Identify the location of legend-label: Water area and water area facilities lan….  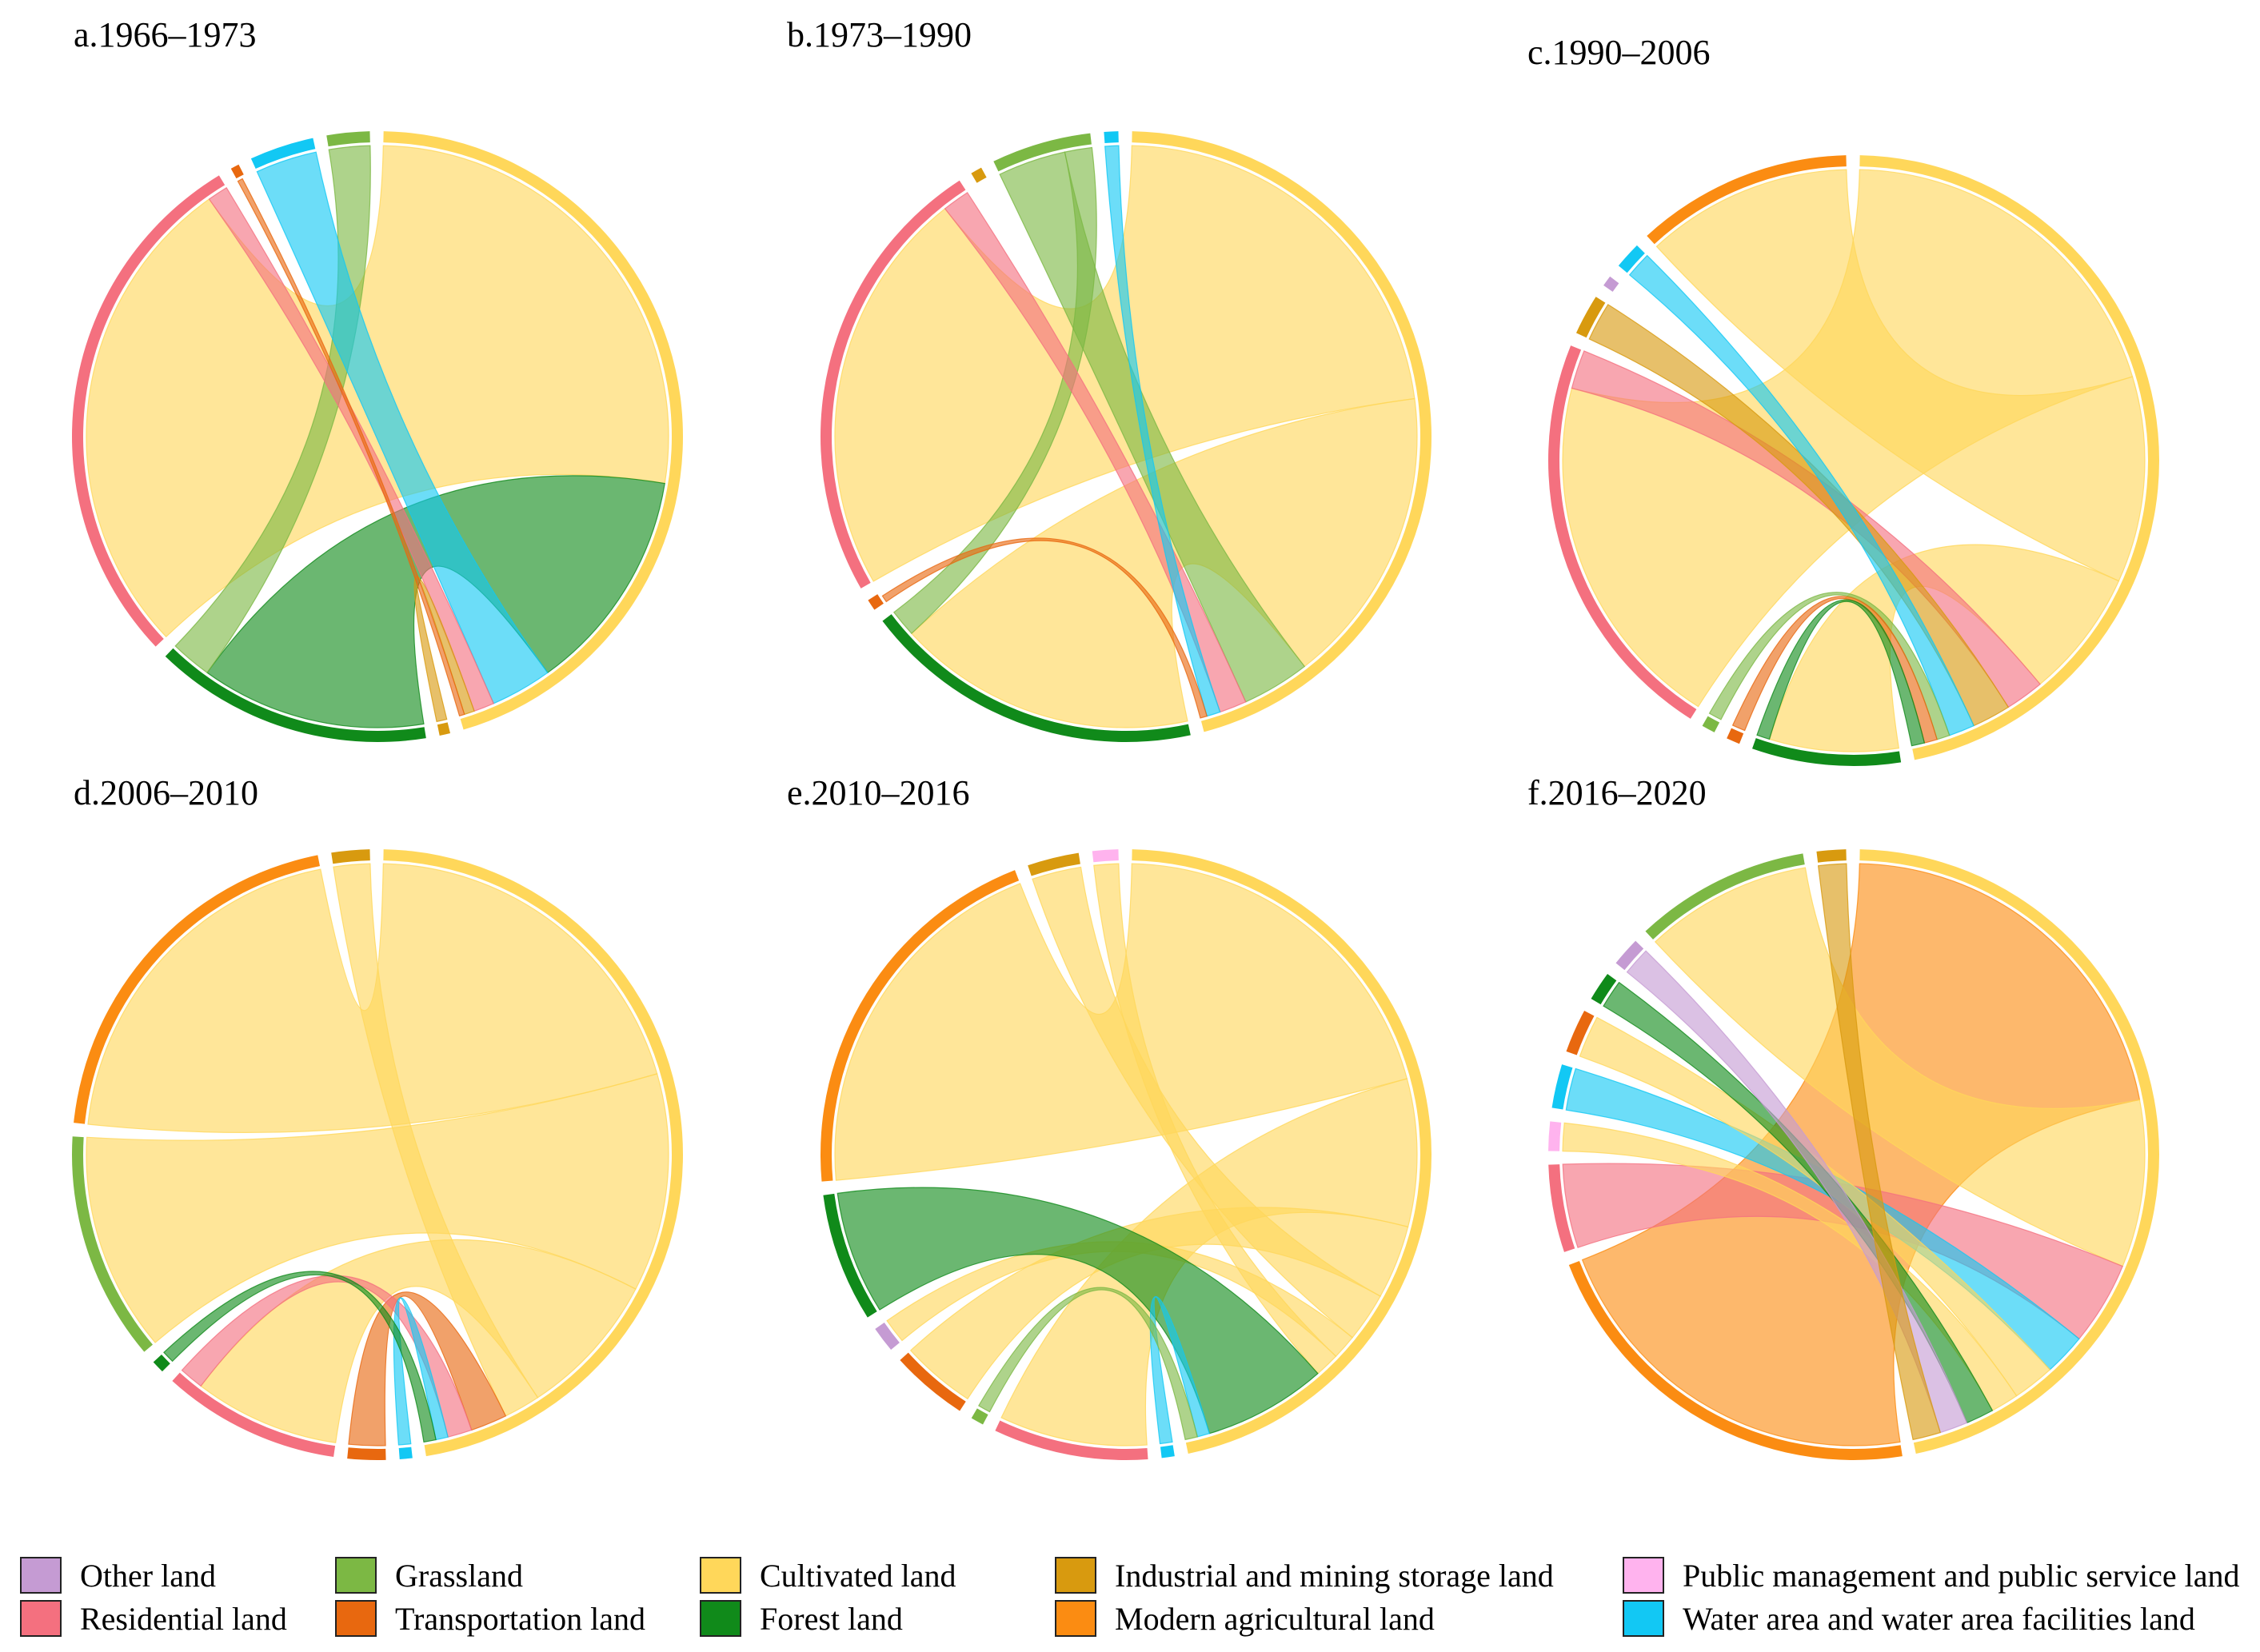
(1939, 1619).